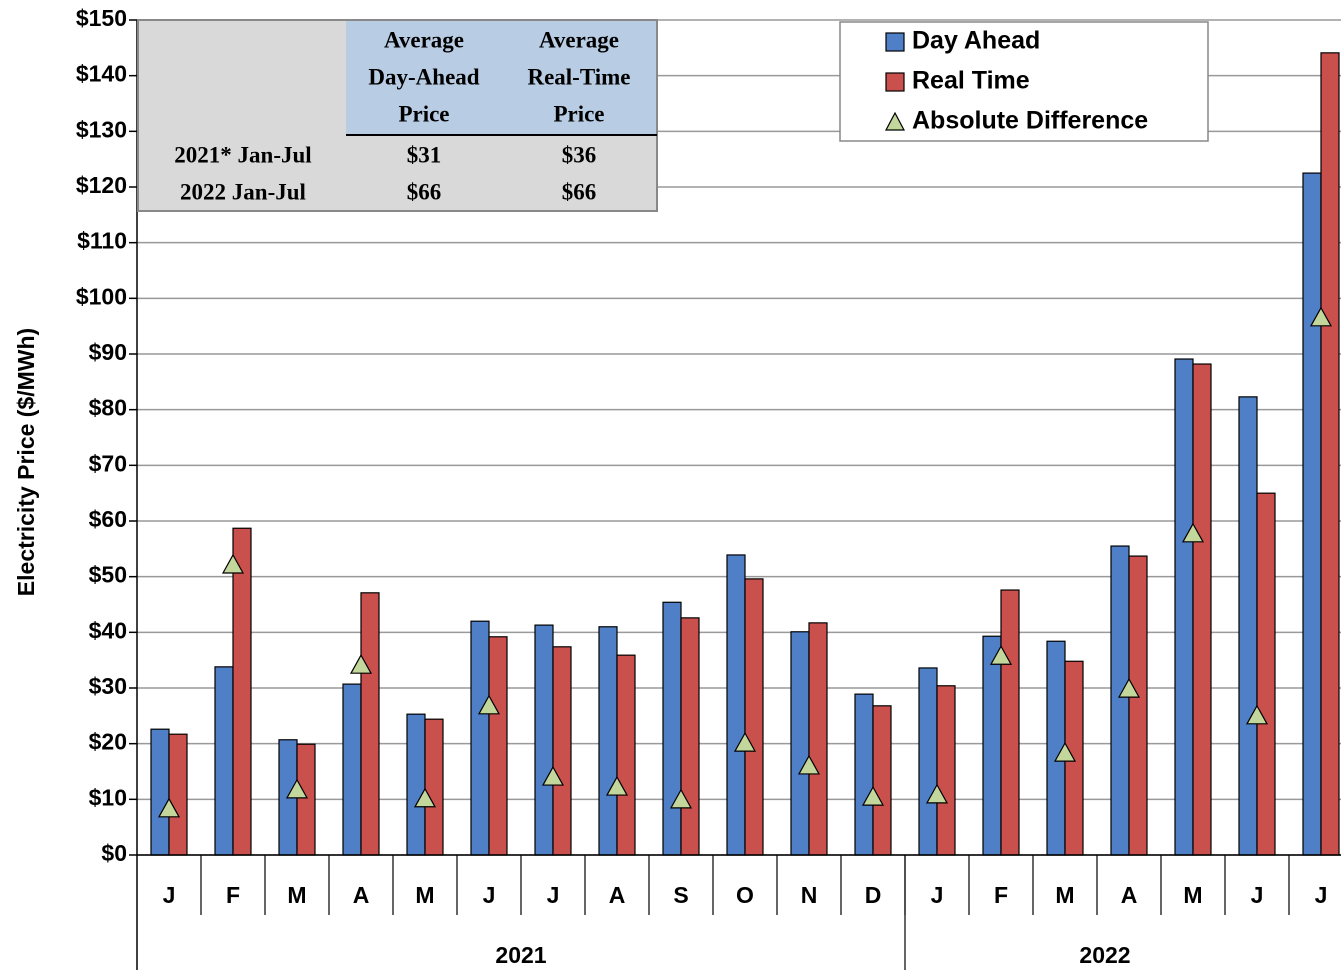 This screenshot has height=972, width=1341. What do you see at coordinates (1001, 895) in the screenshot?
I see `x-tick-label: F` at bounding box center [1001, 895].